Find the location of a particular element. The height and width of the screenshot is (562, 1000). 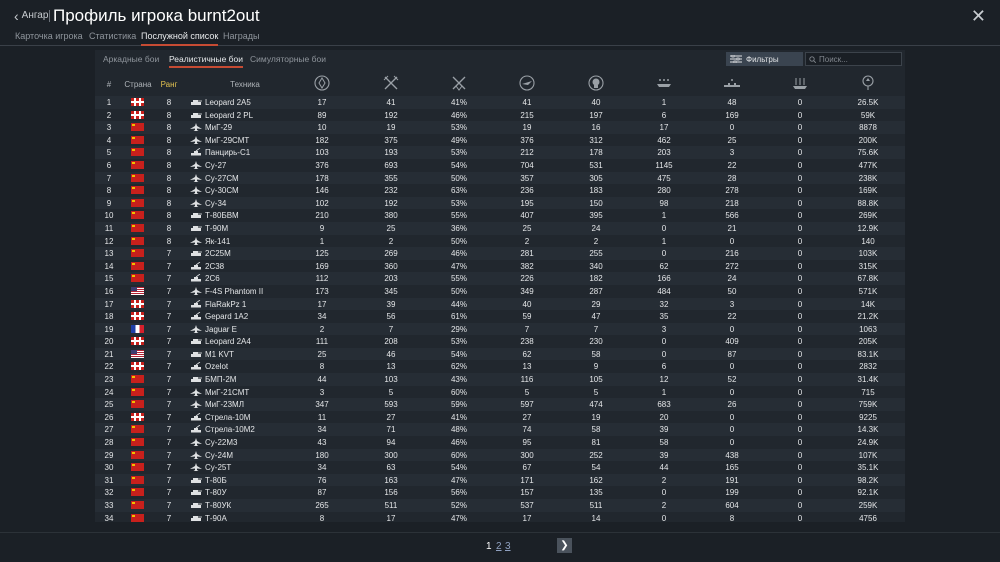

mode-tab-0: Аркадные бои is located at coordinates (131, 59).